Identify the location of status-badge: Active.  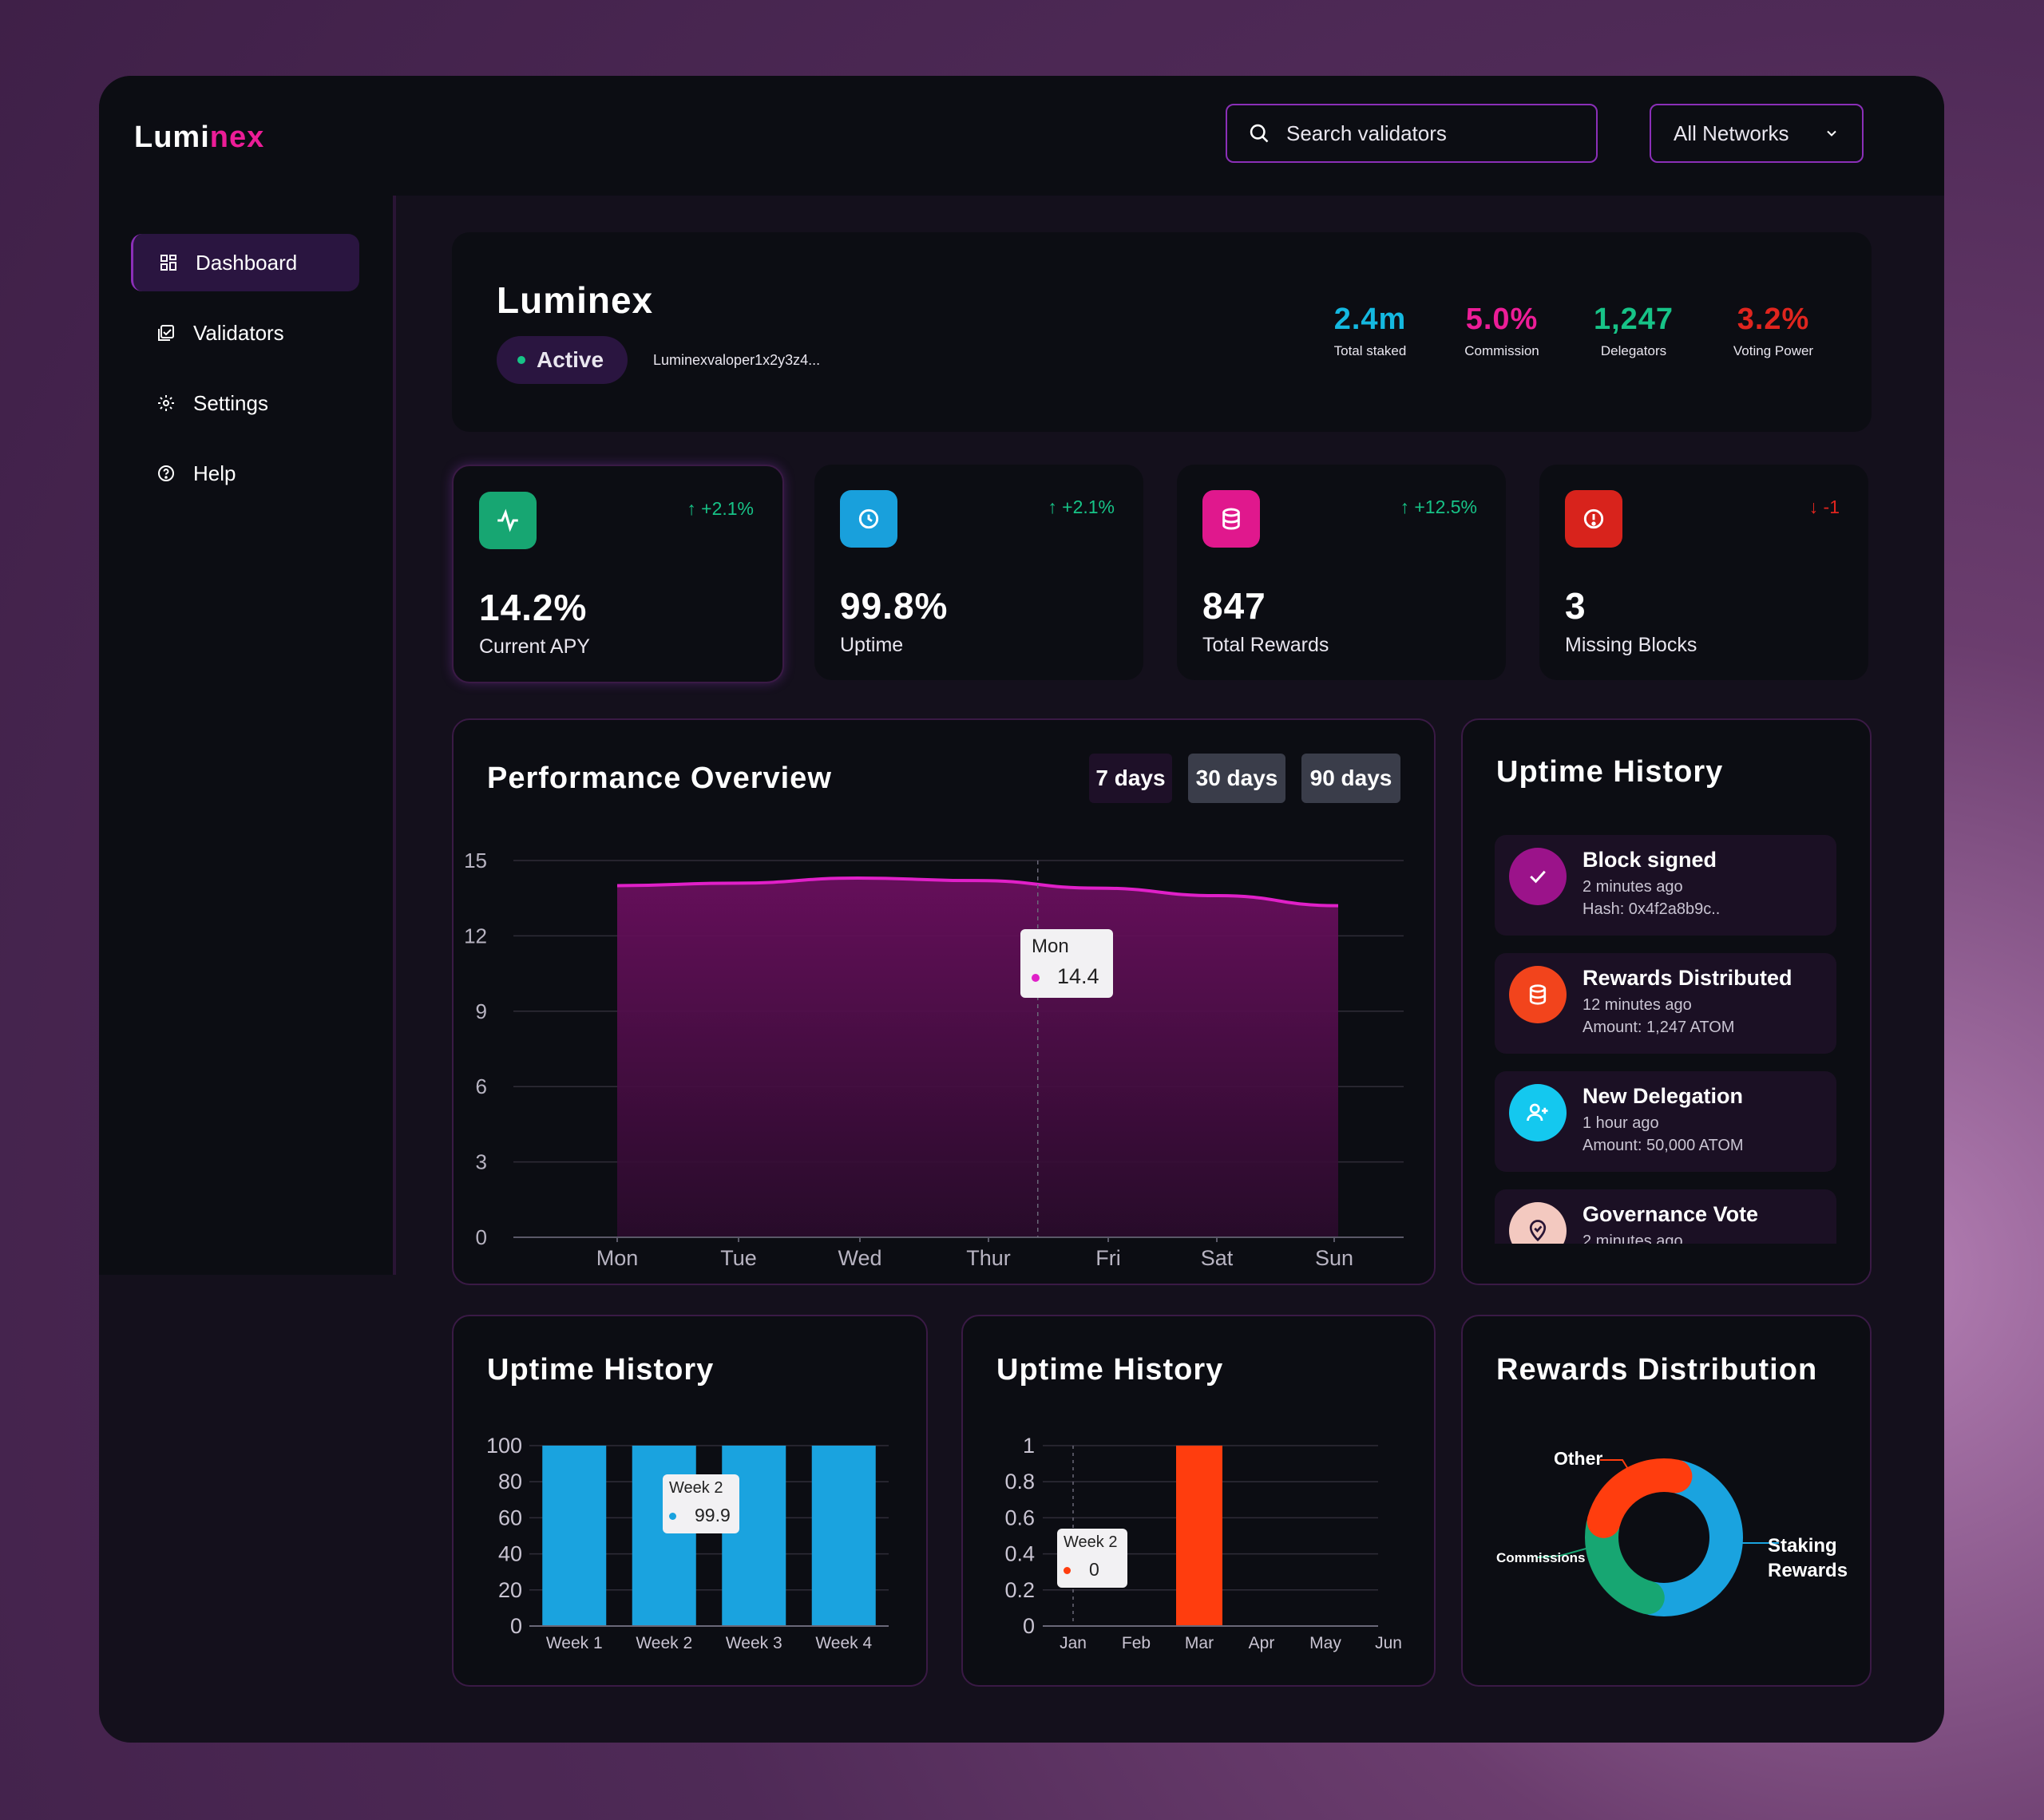
(562, 360).